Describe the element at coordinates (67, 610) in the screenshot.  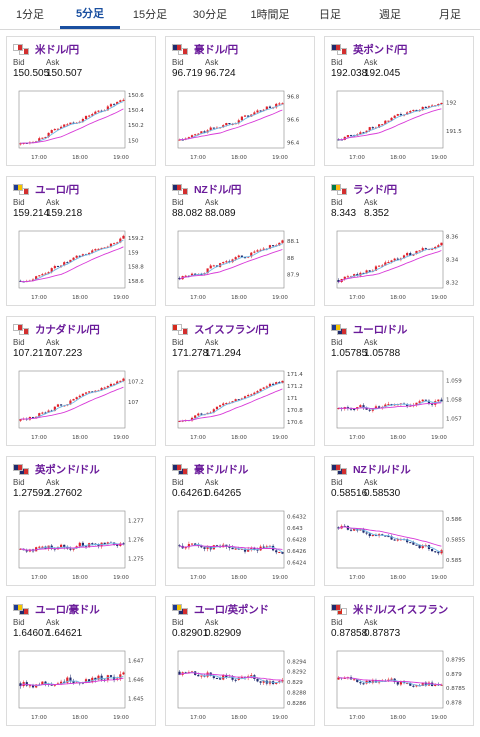
I see `pair-name: ユーロ/豪ドル` at that location.